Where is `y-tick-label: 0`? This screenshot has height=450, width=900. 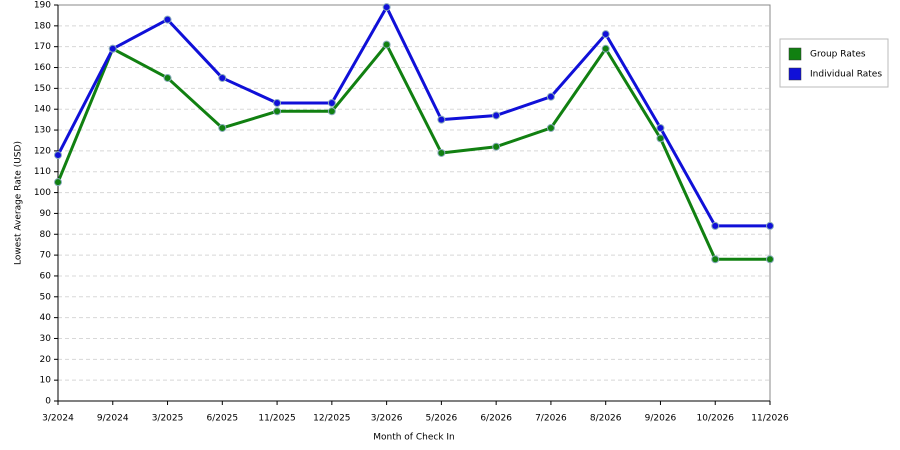
y-tick-label: 0 is located at coordinates (48, 402).